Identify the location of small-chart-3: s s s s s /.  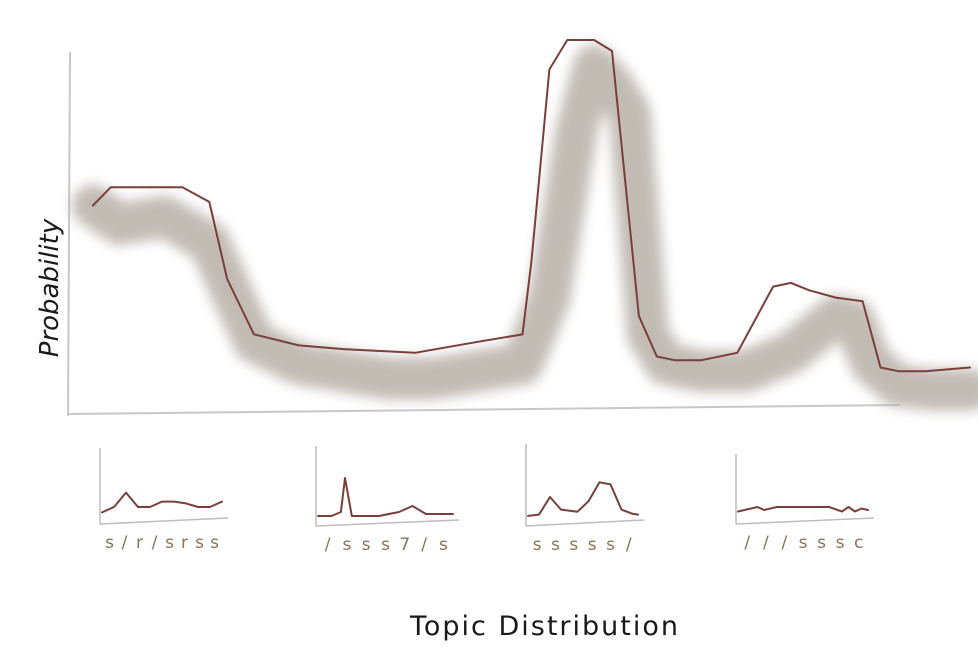
(585, 499).